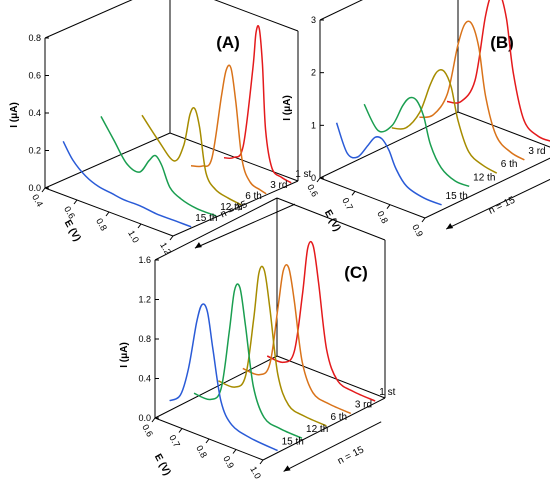 Image resolution: width=550 pixels, height=489 pixels. I want to click on y-tick-label: 1, so click(313, 125).